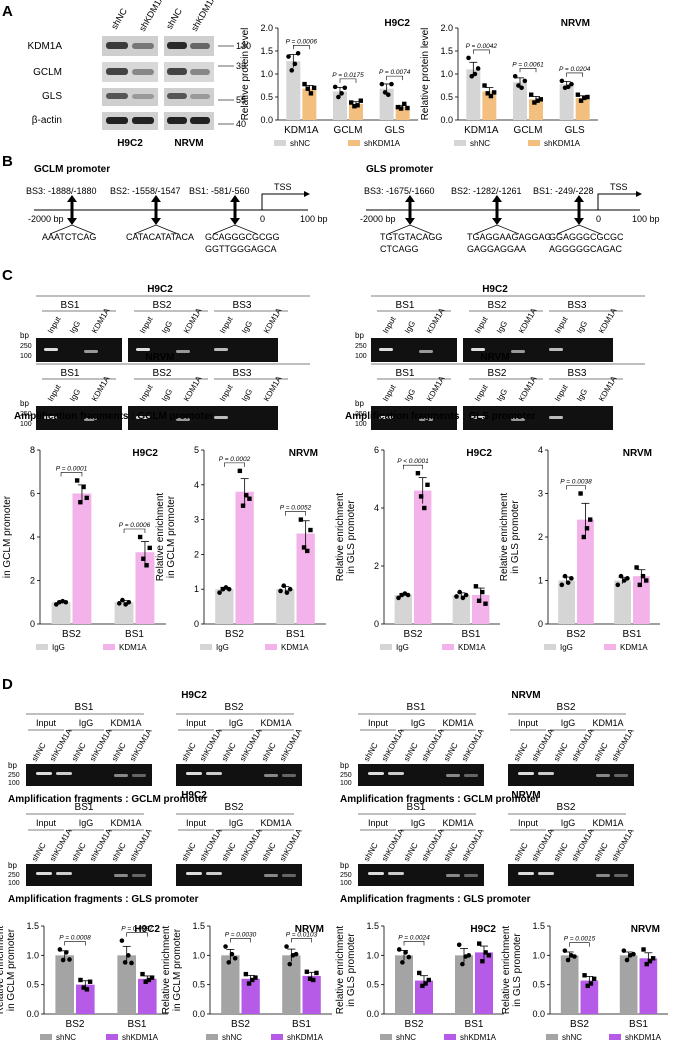 This screenshot has width=685, height=1045. What do you see at coordinates (446, 28) in the screenshot?
I see `y-tick-label: 2.0` at bounding box center [446, 28].